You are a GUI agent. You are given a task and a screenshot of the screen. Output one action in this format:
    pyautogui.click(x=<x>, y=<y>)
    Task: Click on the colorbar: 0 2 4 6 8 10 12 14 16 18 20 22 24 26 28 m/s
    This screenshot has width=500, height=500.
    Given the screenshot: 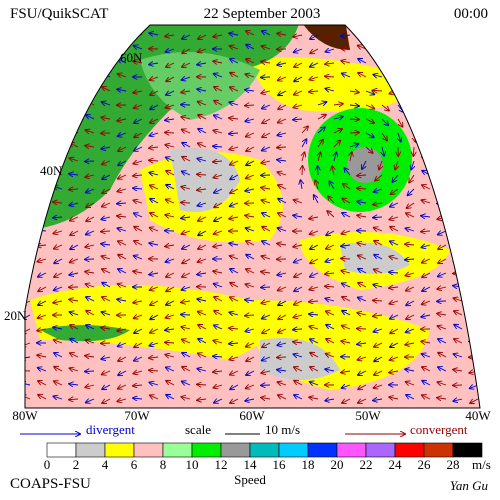 What is the action you would take?
    pyautogui.click(x=267, y=457)
    